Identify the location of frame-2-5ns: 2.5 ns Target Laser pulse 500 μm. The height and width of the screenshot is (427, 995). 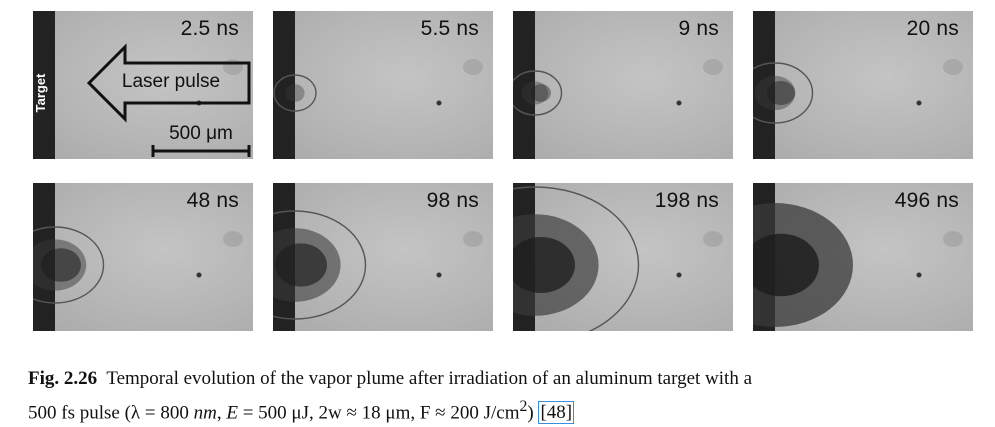
(143, 85).